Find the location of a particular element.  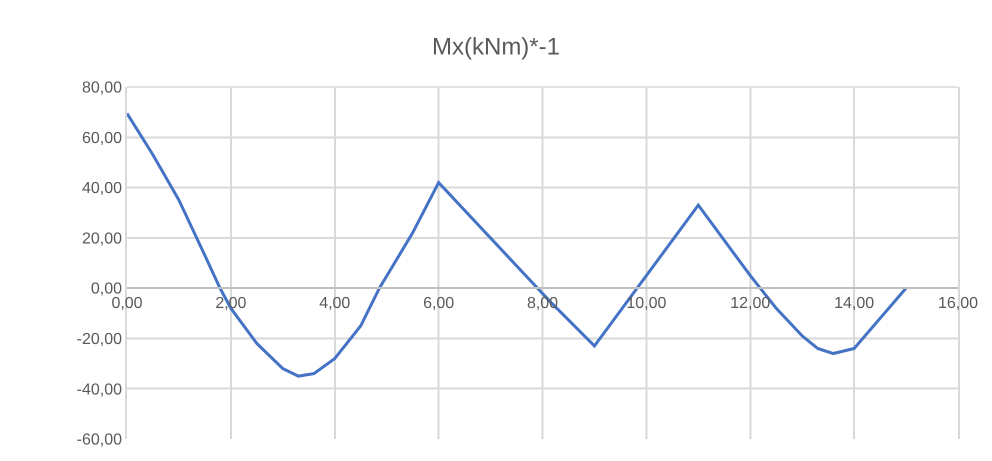

x-tick-label: 12,00 is located at coordinates (750, 303).